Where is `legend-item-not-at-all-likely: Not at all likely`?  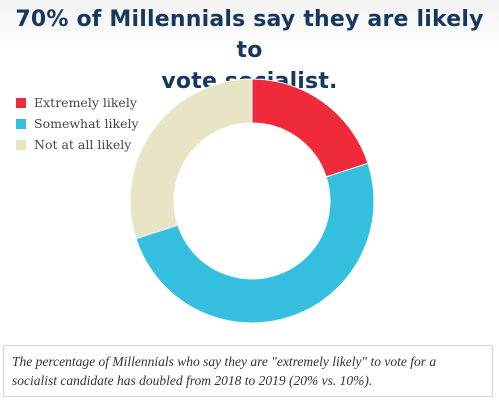
legend-item-not-at-all-likely: Not at all likely is located at coordinates (77, 144).